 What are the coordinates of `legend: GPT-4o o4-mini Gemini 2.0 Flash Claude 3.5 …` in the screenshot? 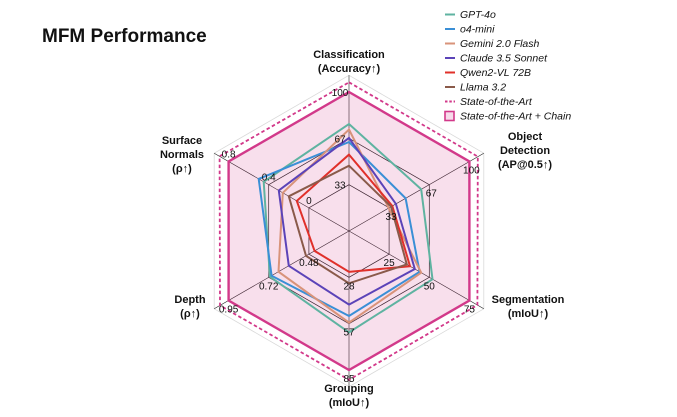 It's located at (507, 66).